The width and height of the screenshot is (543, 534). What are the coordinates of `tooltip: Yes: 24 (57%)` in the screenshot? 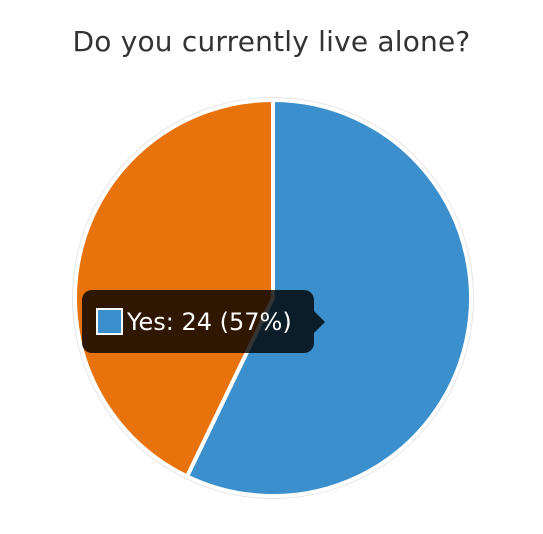 It's located at (198, 321).